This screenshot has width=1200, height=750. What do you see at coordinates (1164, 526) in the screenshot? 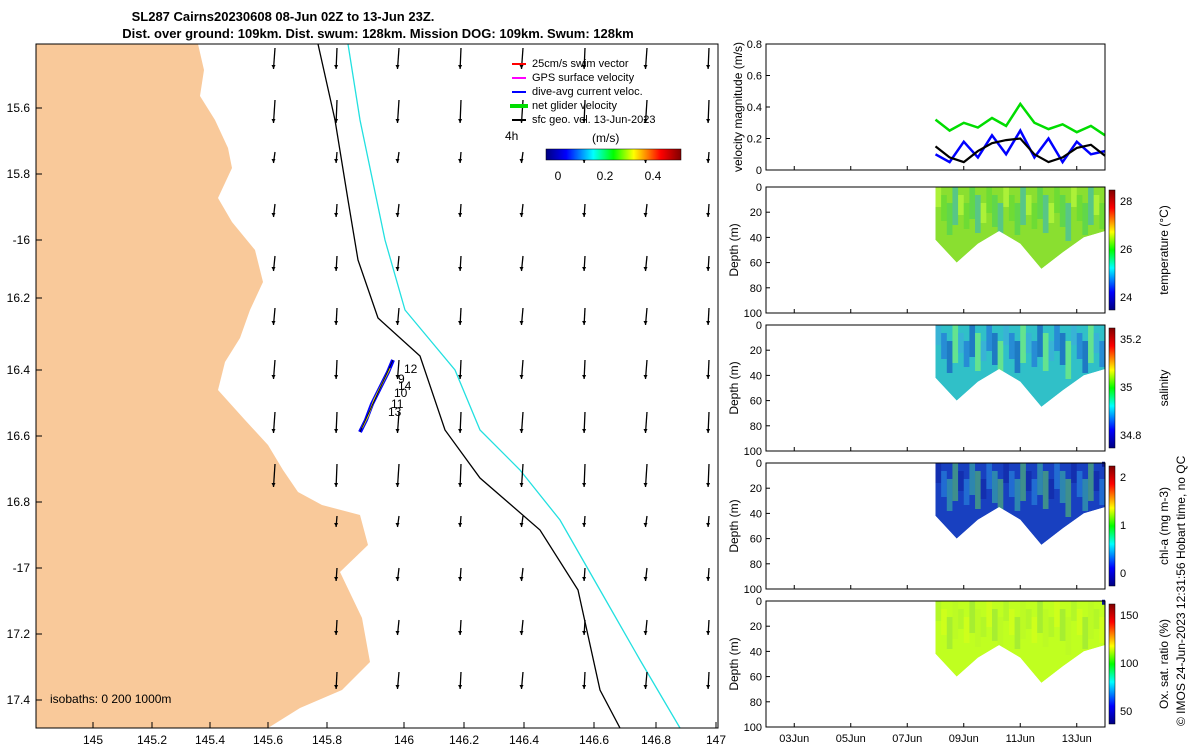
I see `colorbar-label: chl-a (mg m-3)` at bounding box center [1164, 526].